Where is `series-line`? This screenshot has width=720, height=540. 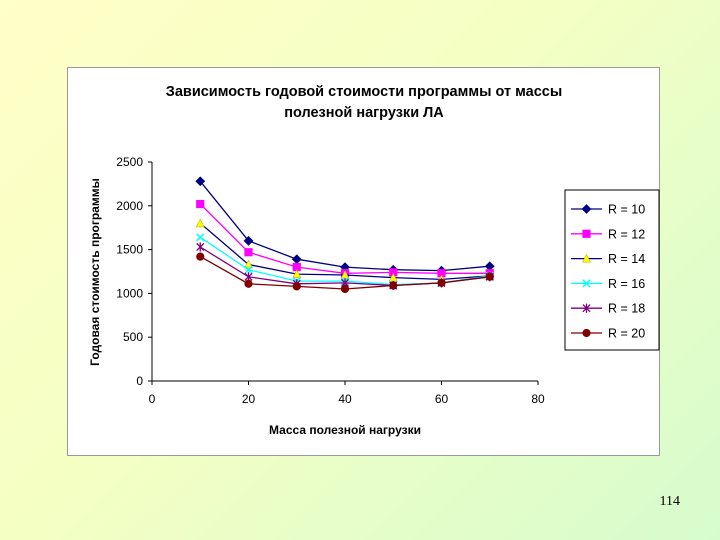 series-line is located at coordinates (344, 226).